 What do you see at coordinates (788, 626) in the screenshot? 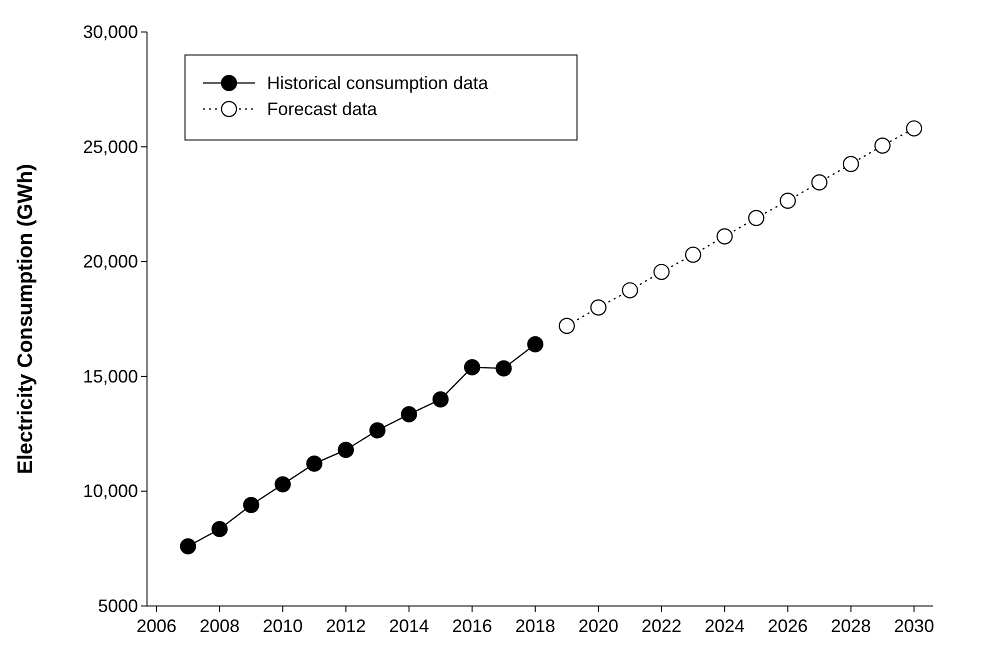
I see `x-tick-label: 2026` at bounding box center [788, 626].